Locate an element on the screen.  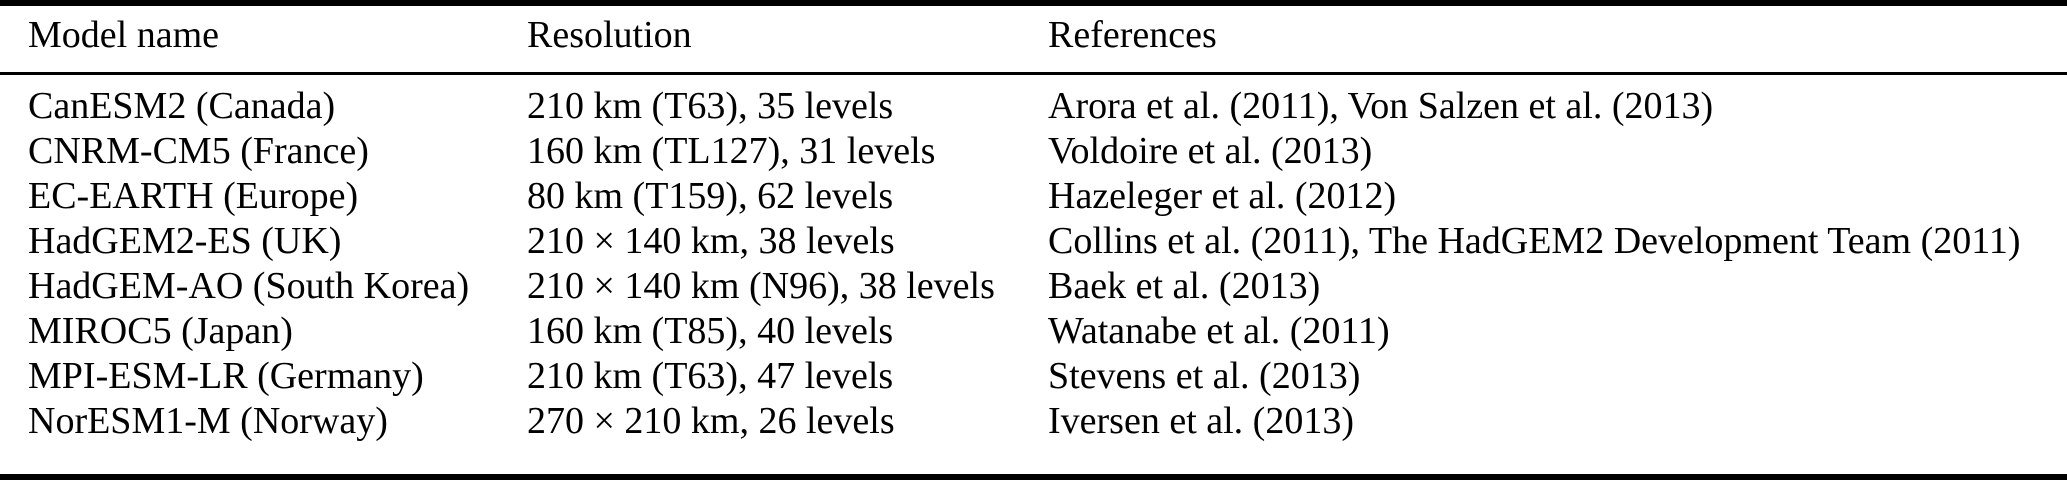
references-cell: Stevens et al. (2013) is located at coordinates (1204, 376).